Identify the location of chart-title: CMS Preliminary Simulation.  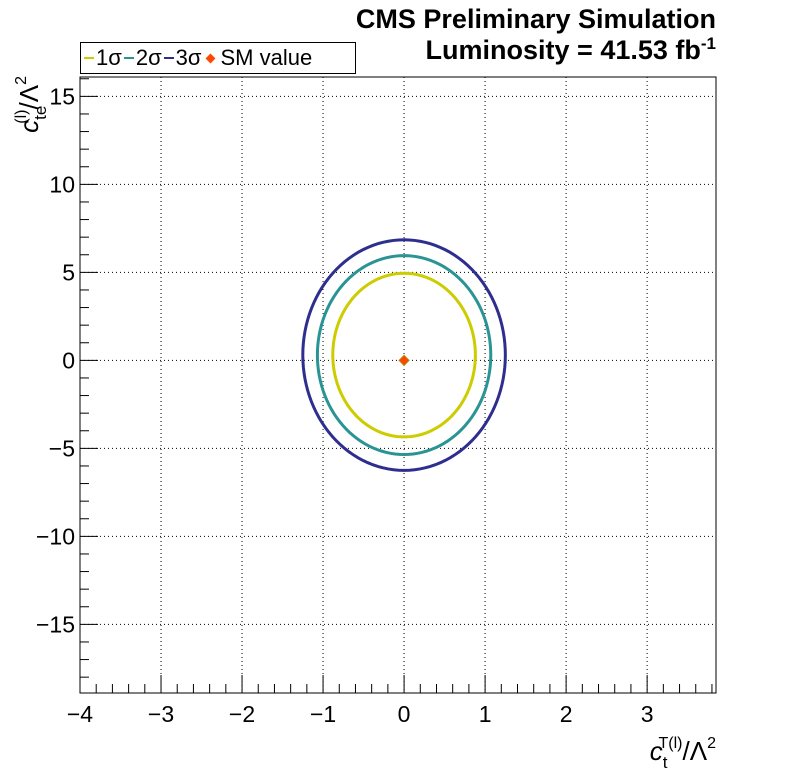
(535, 19).